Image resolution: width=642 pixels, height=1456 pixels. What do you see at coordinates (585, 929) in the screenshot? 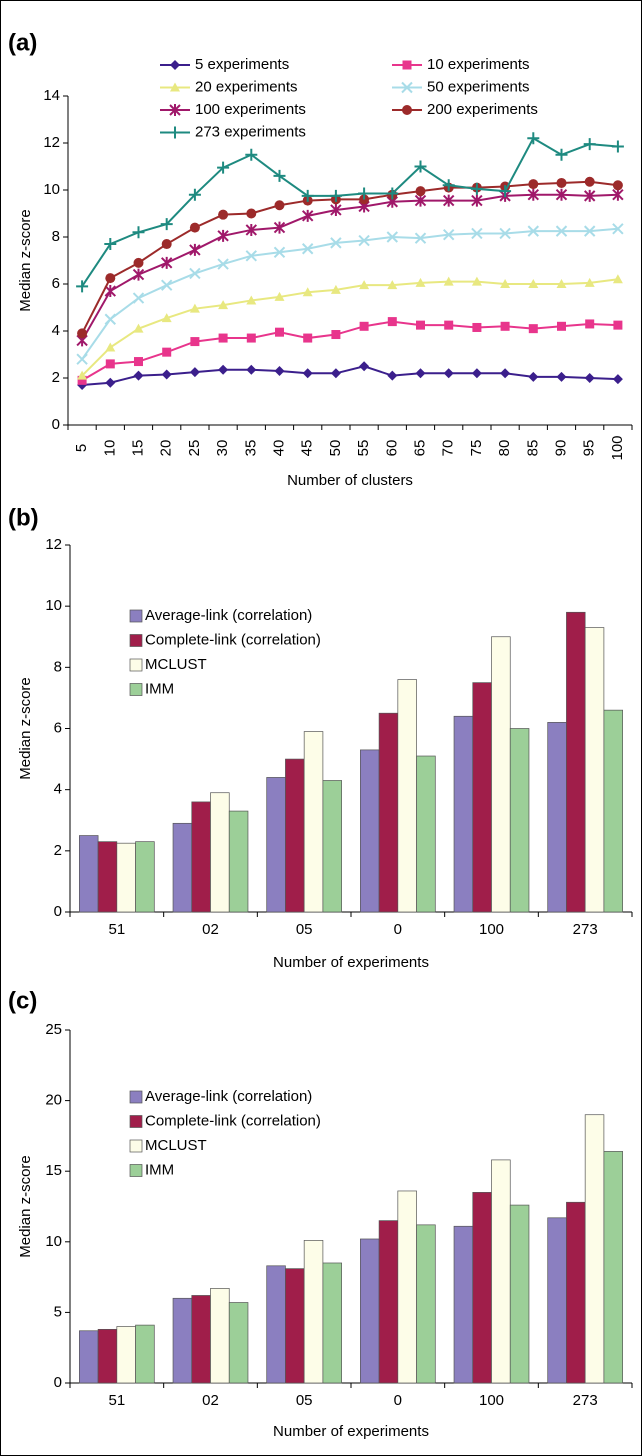
I see `x-tick-label: 273` at bounding box center [585, 929].